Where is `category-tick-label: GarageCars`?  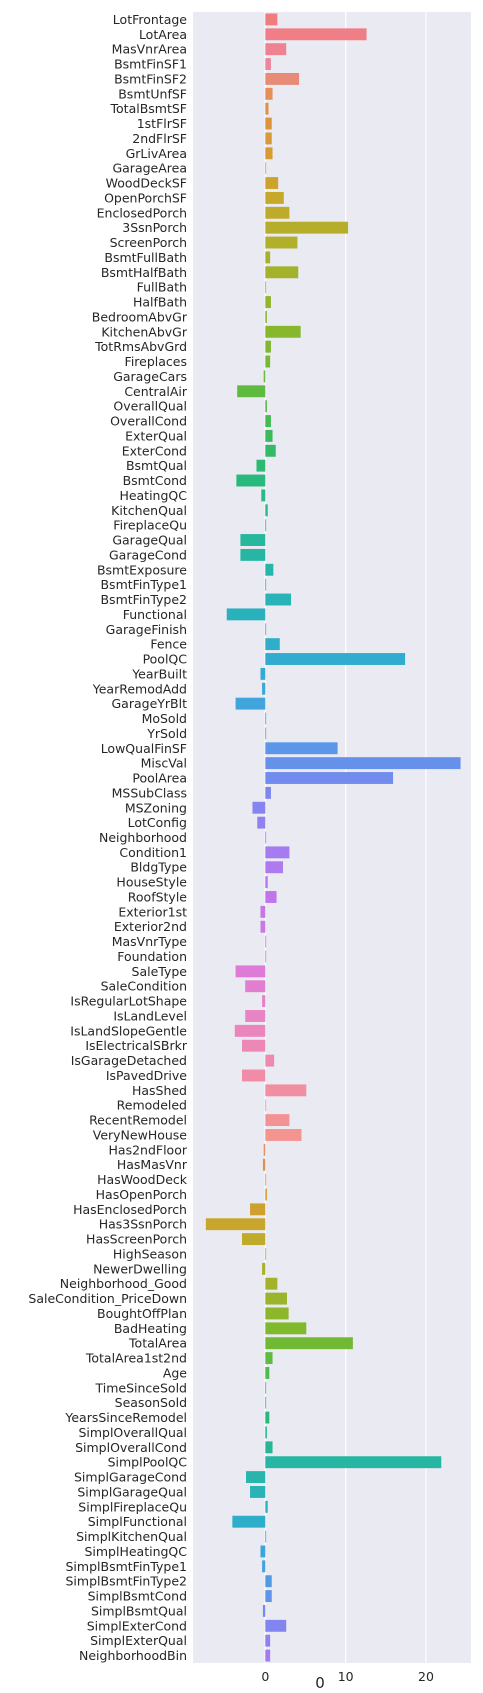
category-tick-label: GarageCars is located at coordinates (150, 376).